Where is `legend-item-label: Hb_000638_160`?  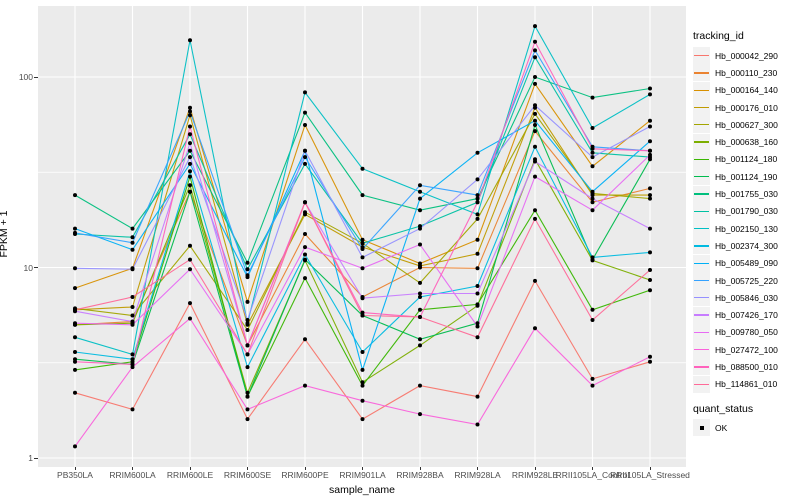 legend-item-label: Hb_000638_160 is located at coordinates (746, 142).